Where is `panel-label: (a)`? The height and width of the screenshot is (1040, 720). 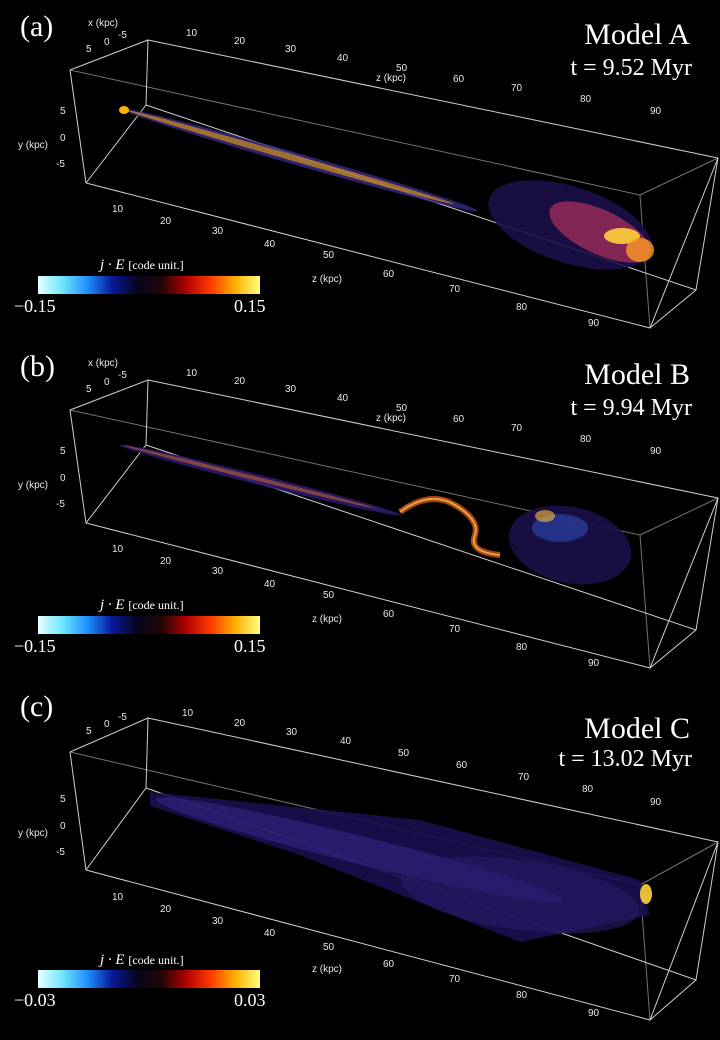 panel-label: (a) is located at coordinates (37, 26).